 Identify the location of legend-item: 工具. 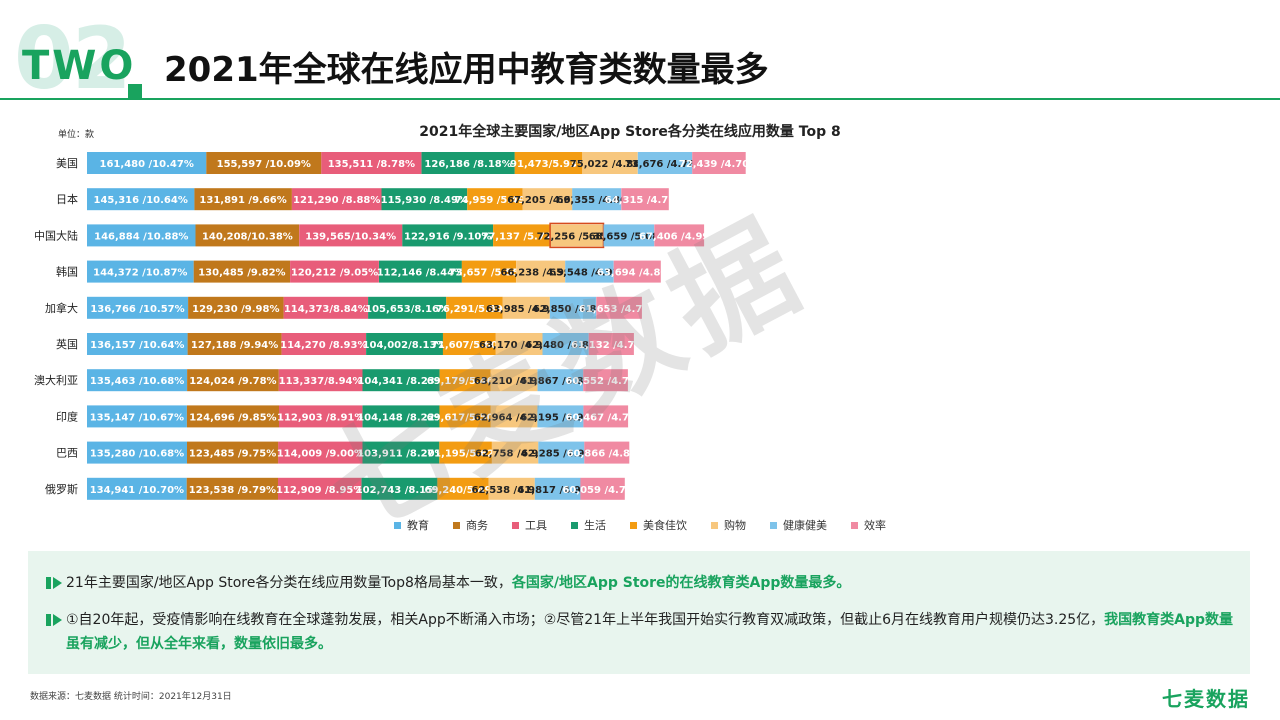
(529, 525).